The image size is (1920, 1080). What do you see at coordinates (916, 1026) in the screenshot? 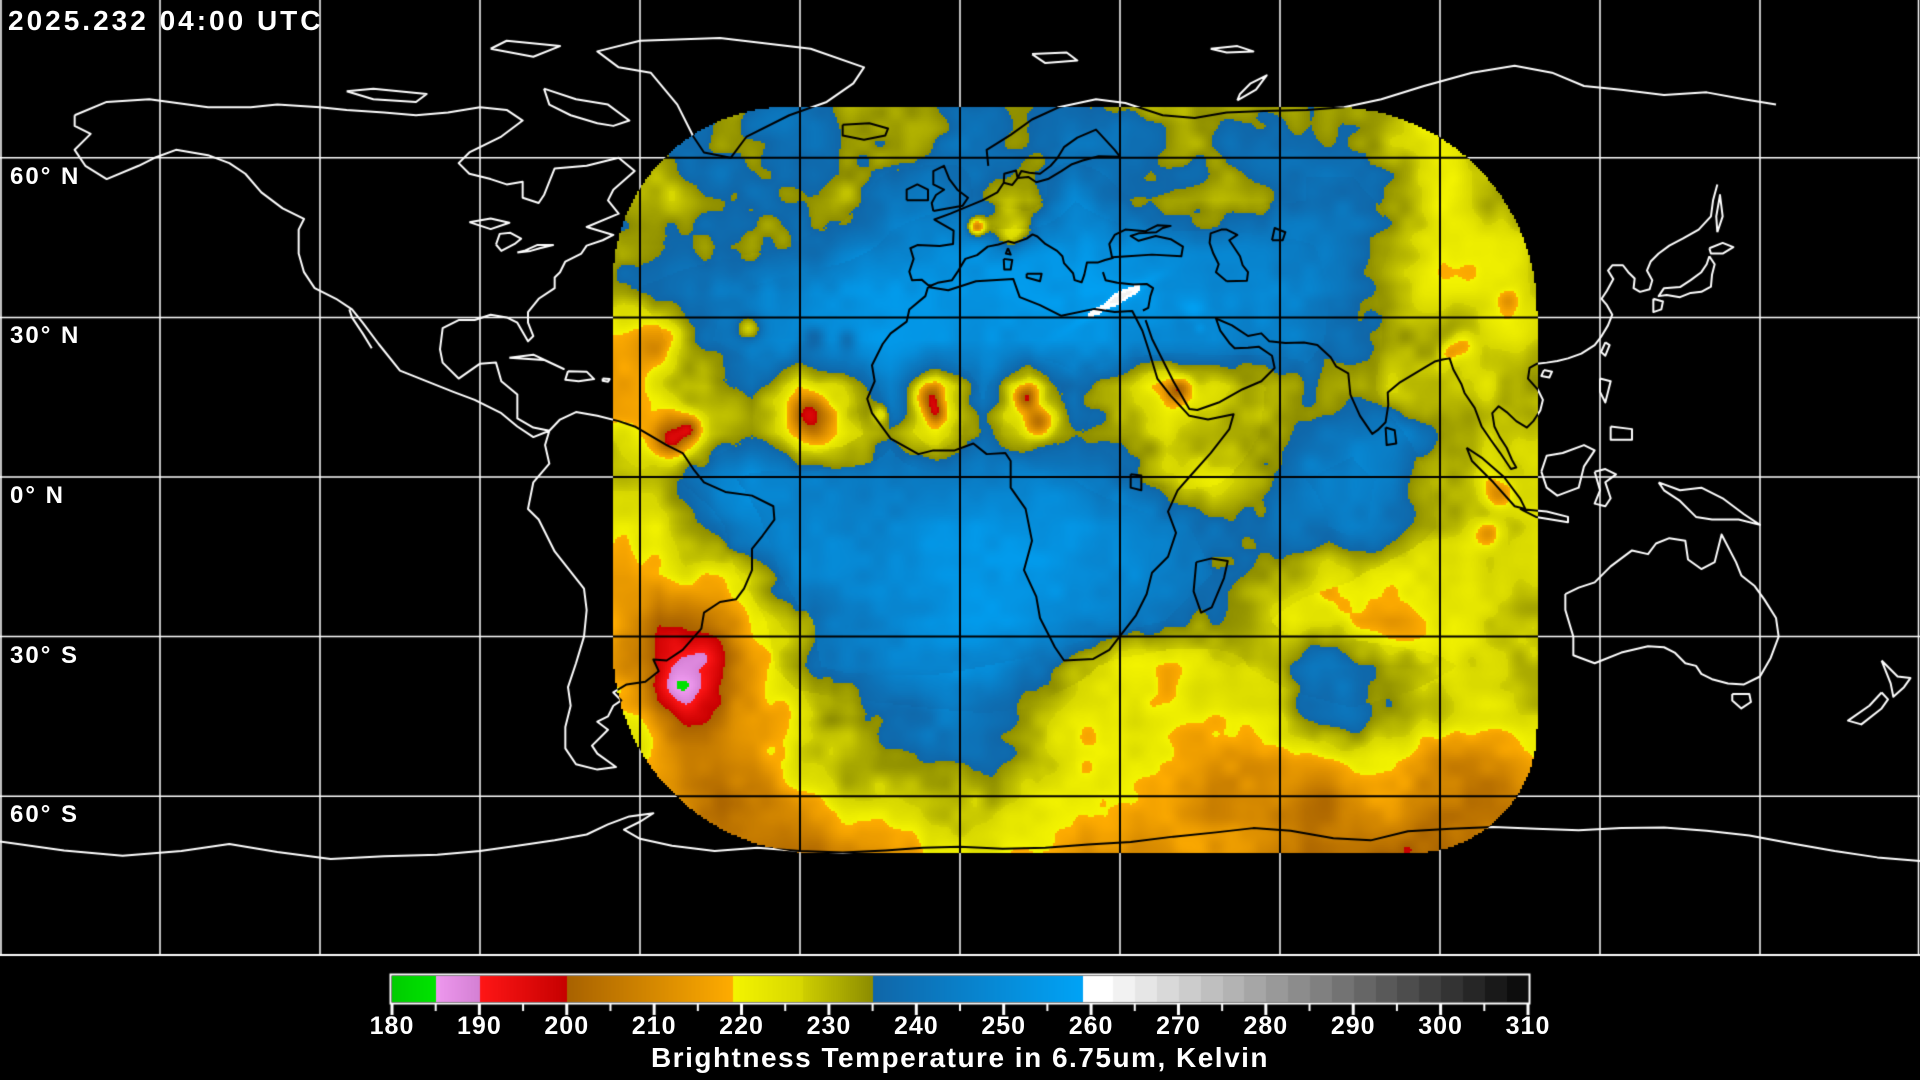
I see `colorbar-tick-label-240: 240` at bounding box center [916, 1026].